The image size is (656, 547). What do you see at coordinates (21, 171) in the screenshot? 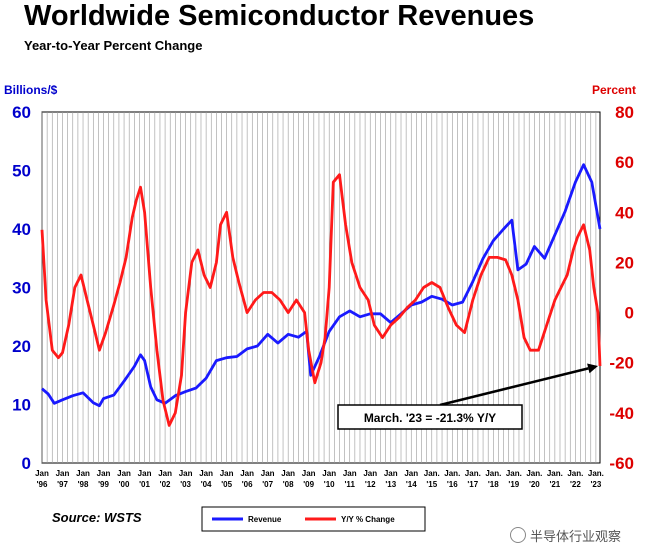
I see `left-tick-label: 50` at bounding box center [21, 171].